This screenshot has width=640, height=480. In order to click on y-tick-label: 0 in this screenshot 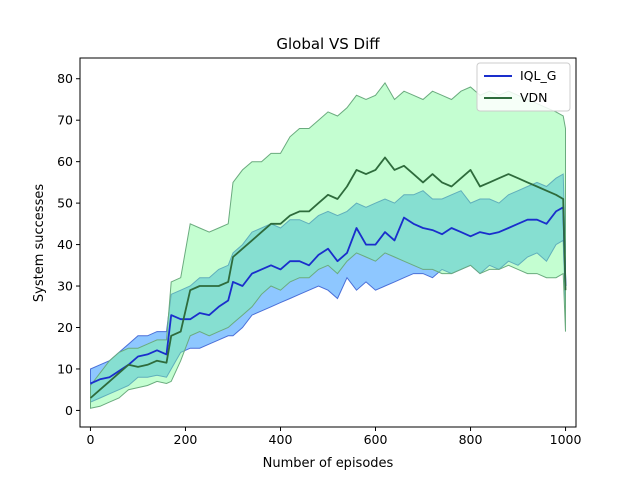, I will do `click(69, 410)`.